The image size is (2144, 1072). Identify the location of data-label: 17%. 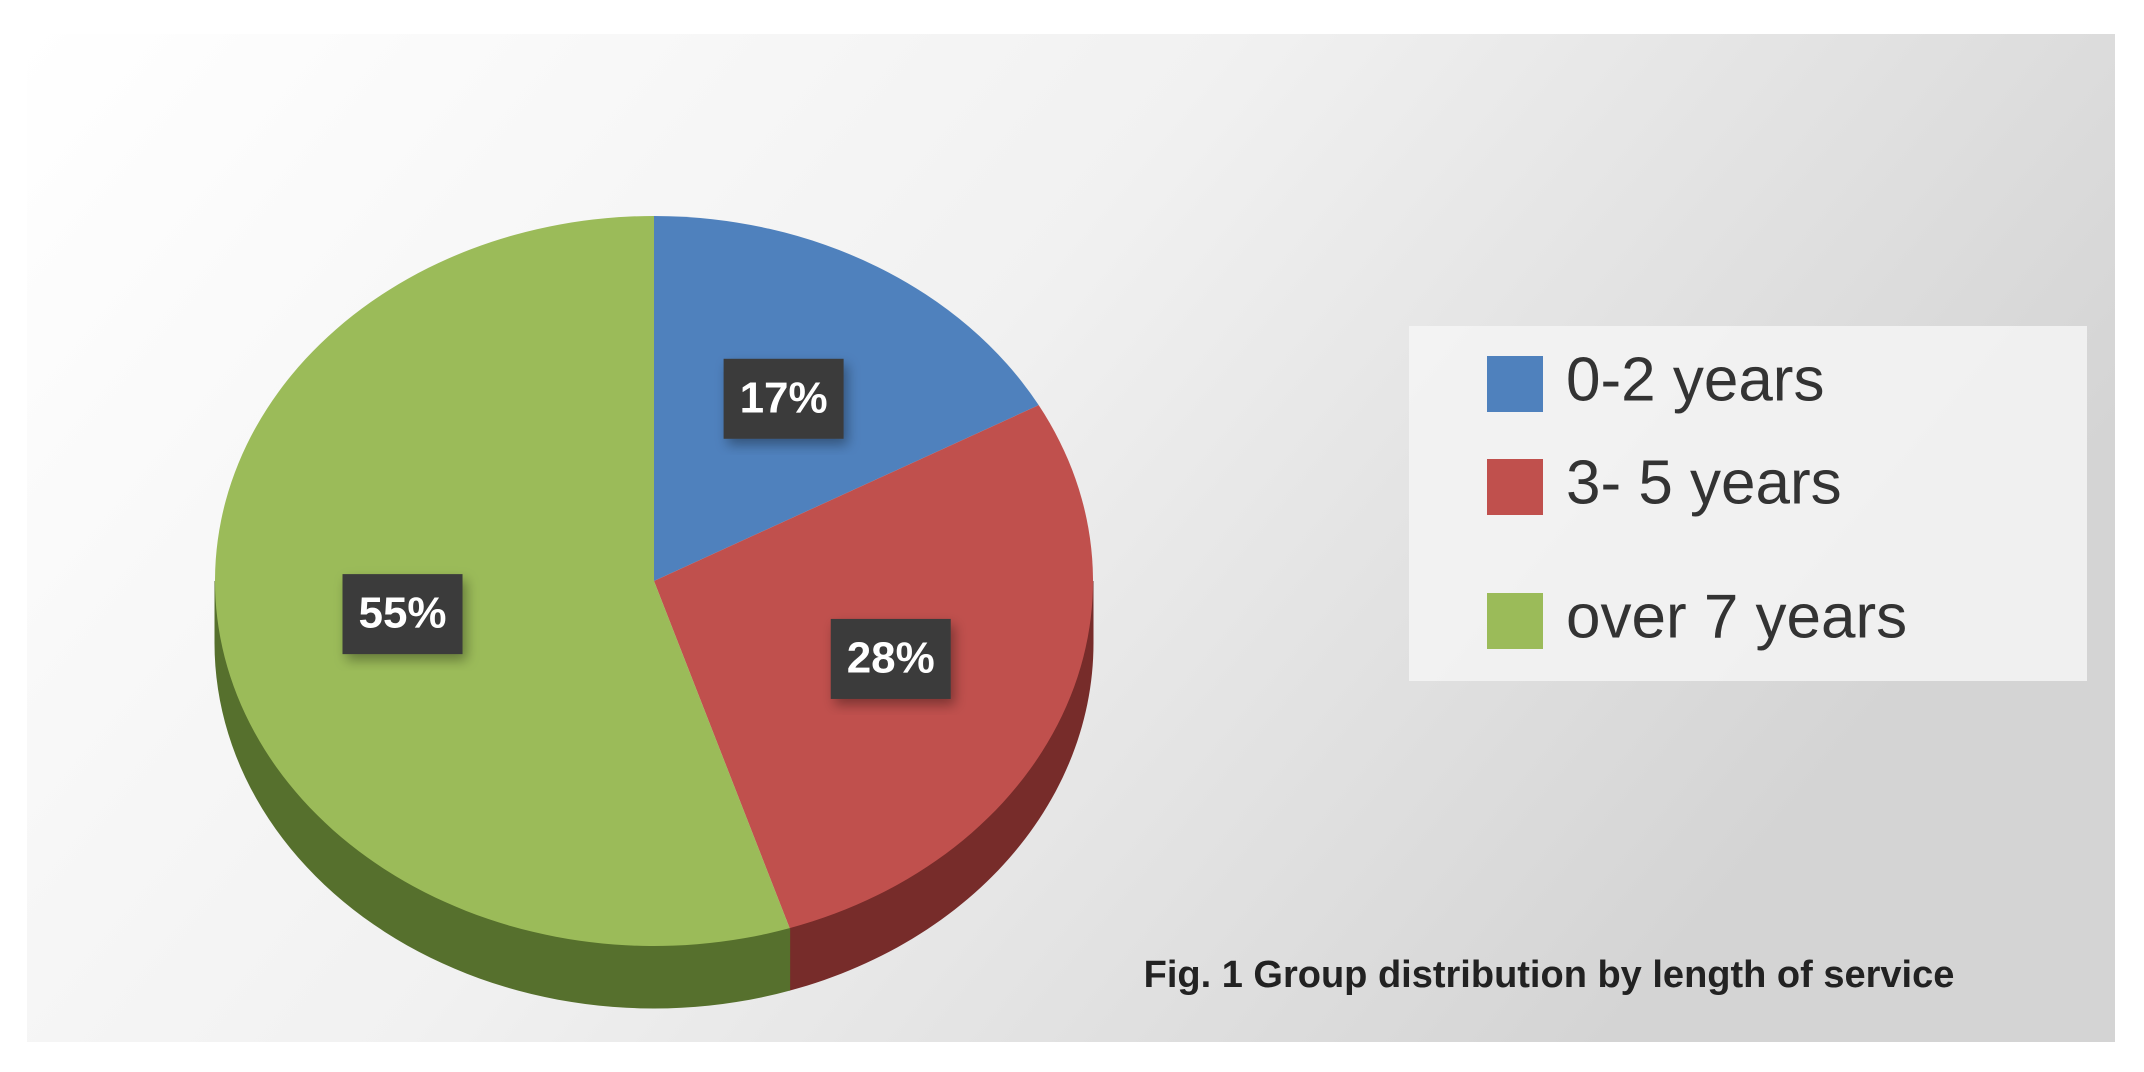
(784, 397).